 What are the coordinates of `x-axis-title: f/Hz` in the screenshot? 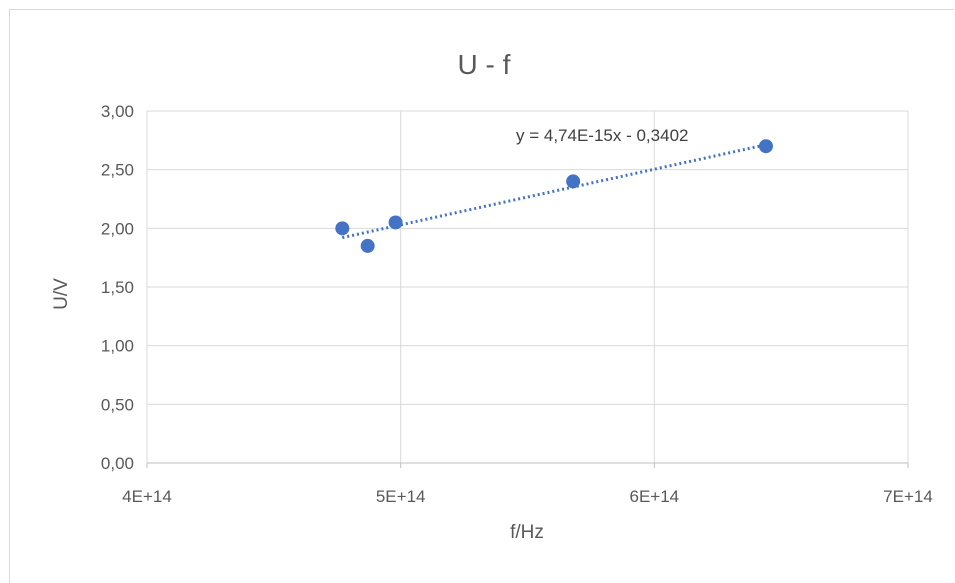 It's located at (527, 532).